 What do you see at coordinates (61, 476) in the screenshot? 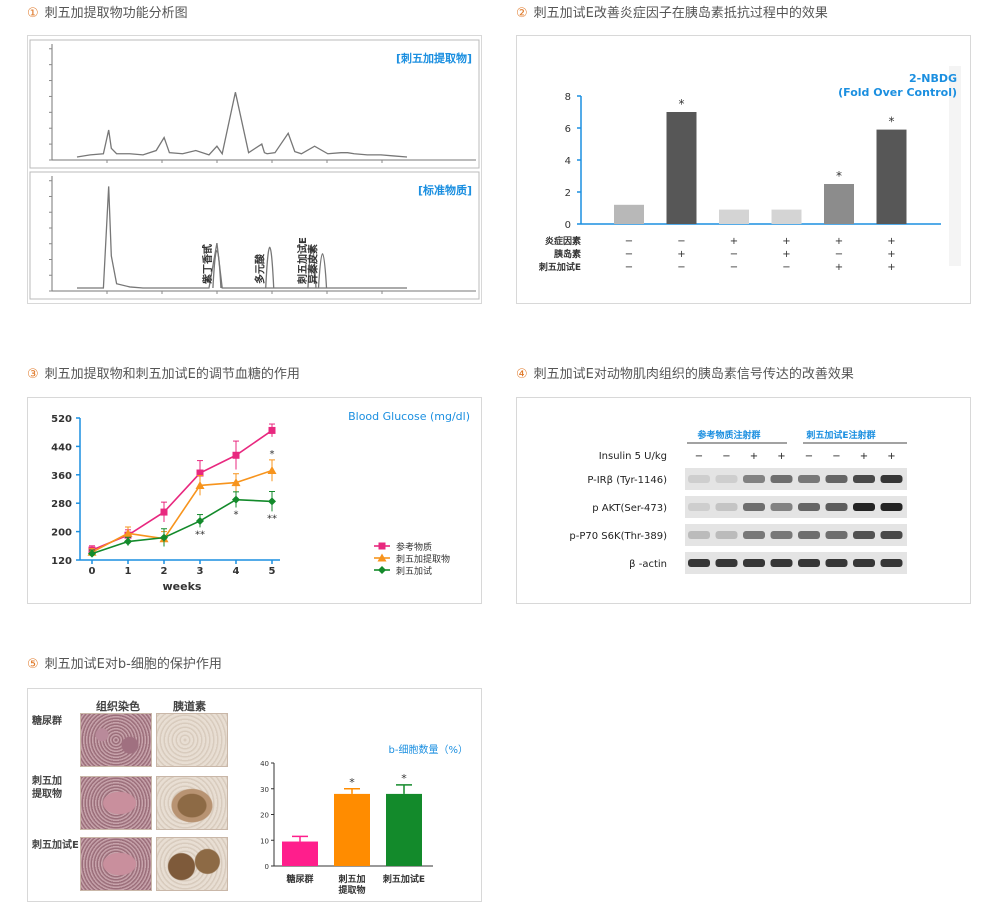
I see `glucose-y-tick-label: 360` at bounding box center [61, 476].